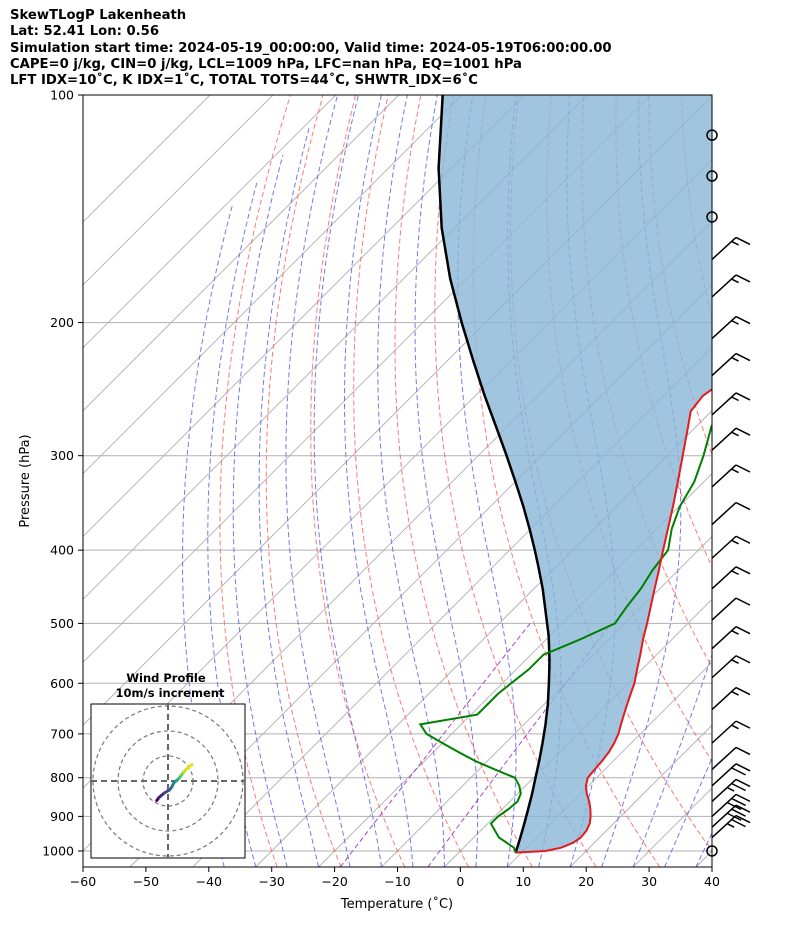  What do you see at coordinates (523, 881) in the screenshot?
I see `x-tick-label: 10` at bounding box center [523, 881].